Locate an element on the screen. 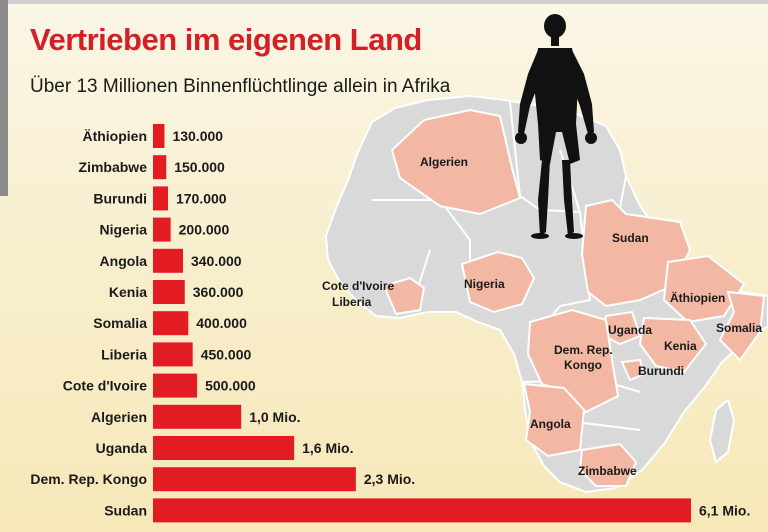  map-label-nigeria: Nigeria is located at coordinates (484, 284).